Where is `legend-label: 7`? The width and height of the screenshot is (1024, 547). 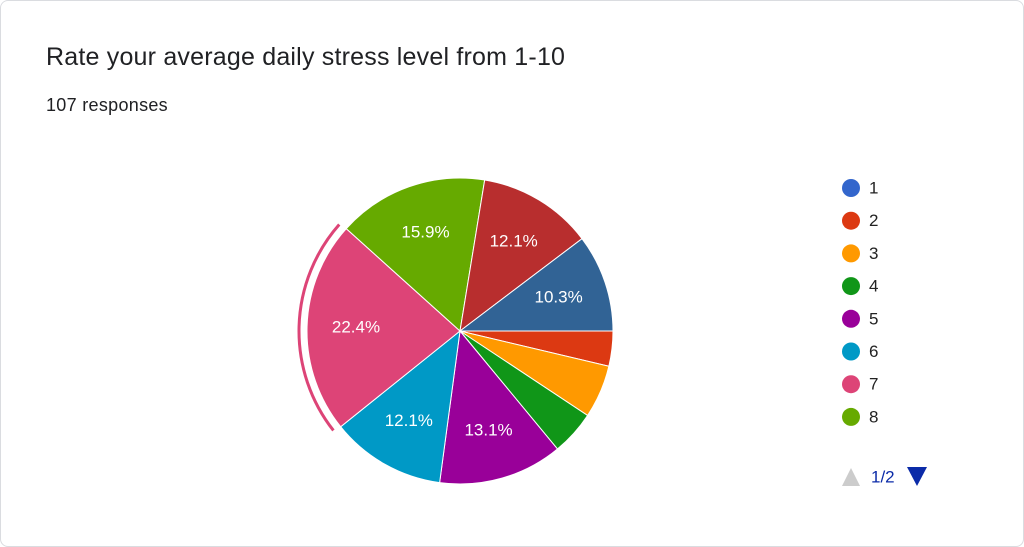 legend-label: 7 is located at coordinates (873, 384).